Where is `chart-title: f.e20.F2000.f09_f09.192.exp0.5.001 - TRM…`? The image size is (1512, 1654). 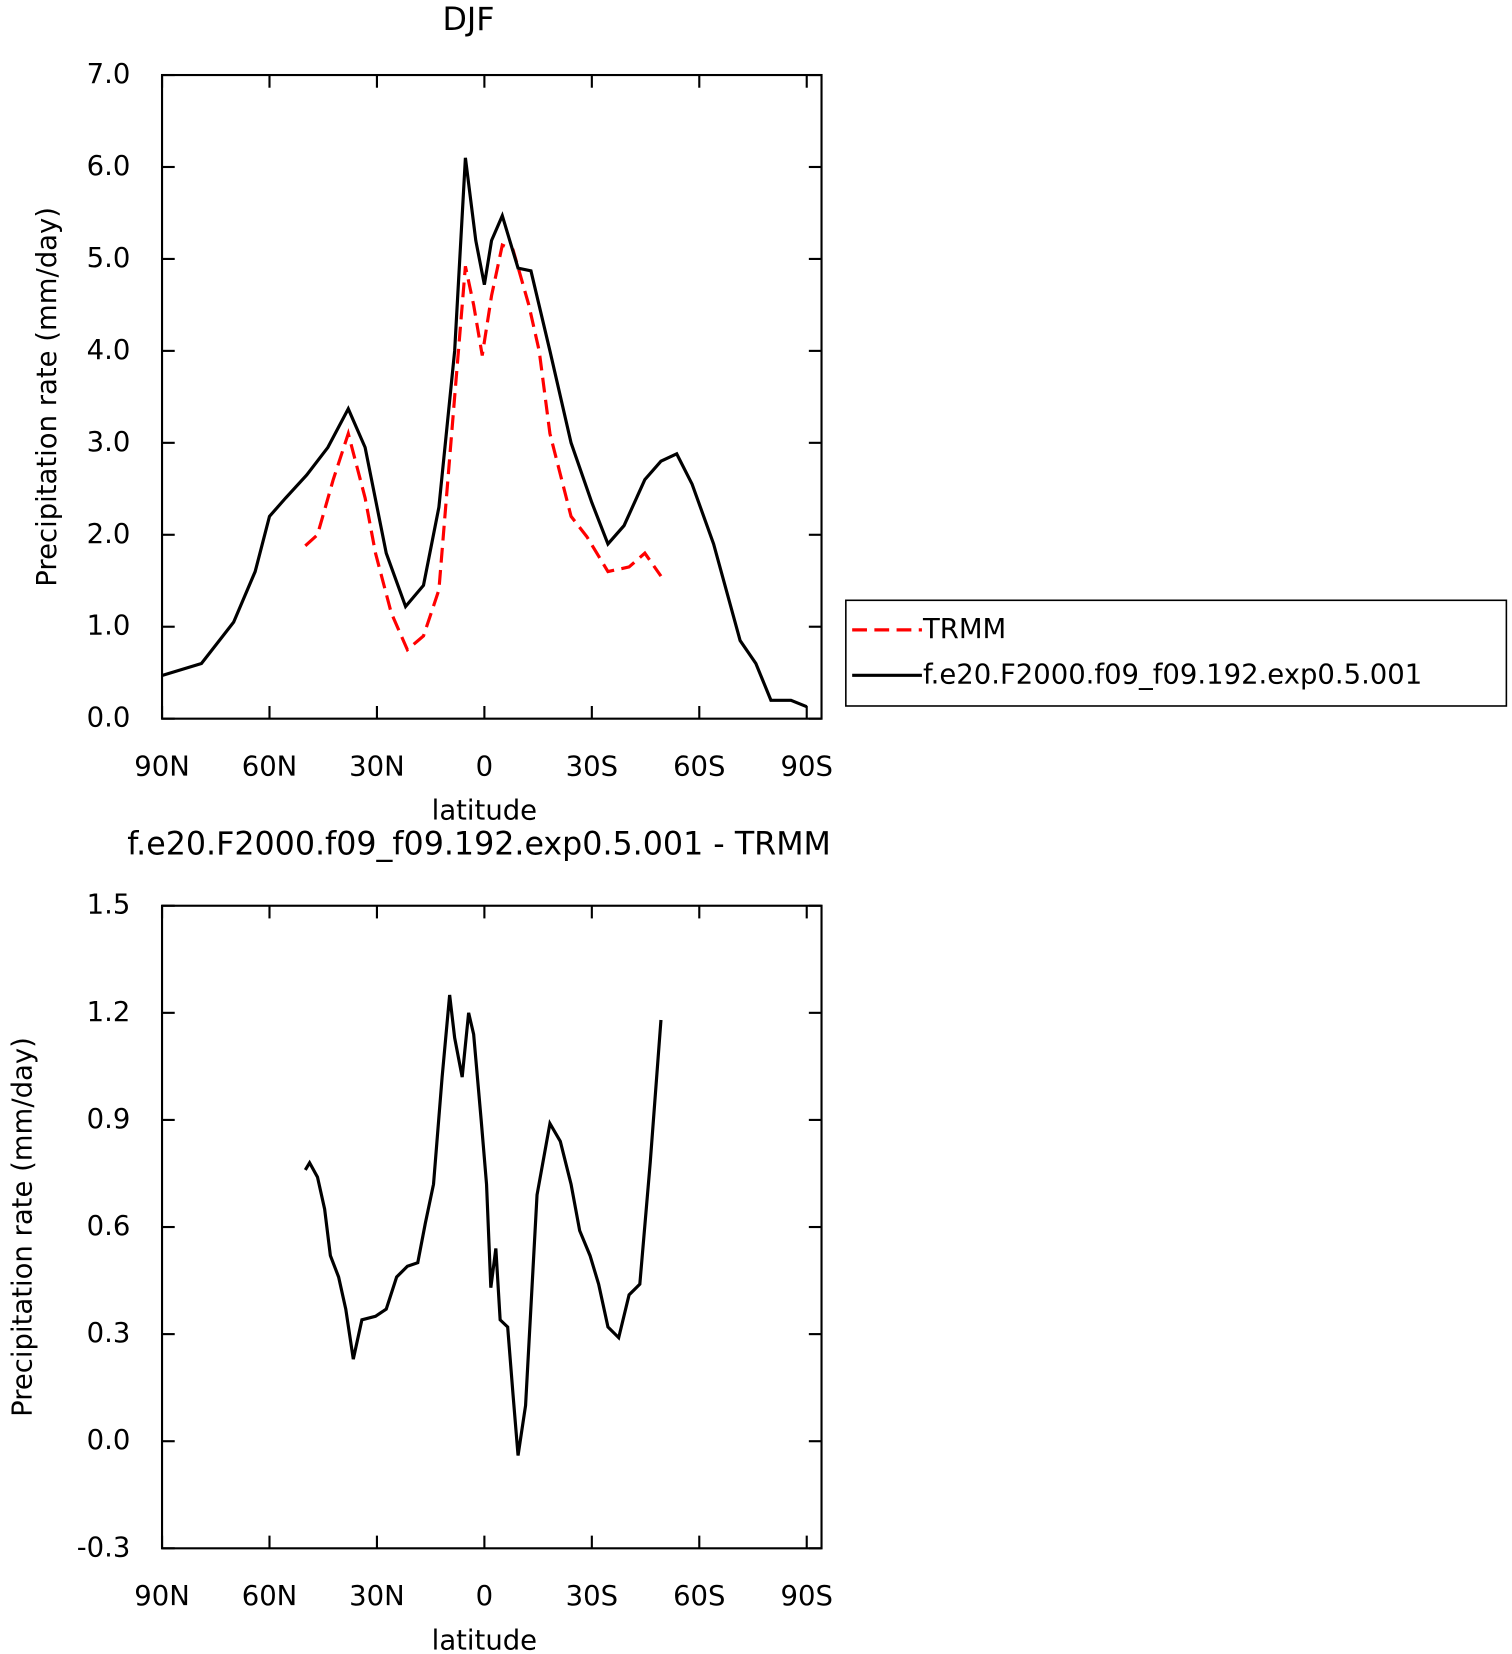 chart-title: f.e20.F2000.f09_f09.192.exp0.5.001 - TRM… is located at coordinates (479, 844).